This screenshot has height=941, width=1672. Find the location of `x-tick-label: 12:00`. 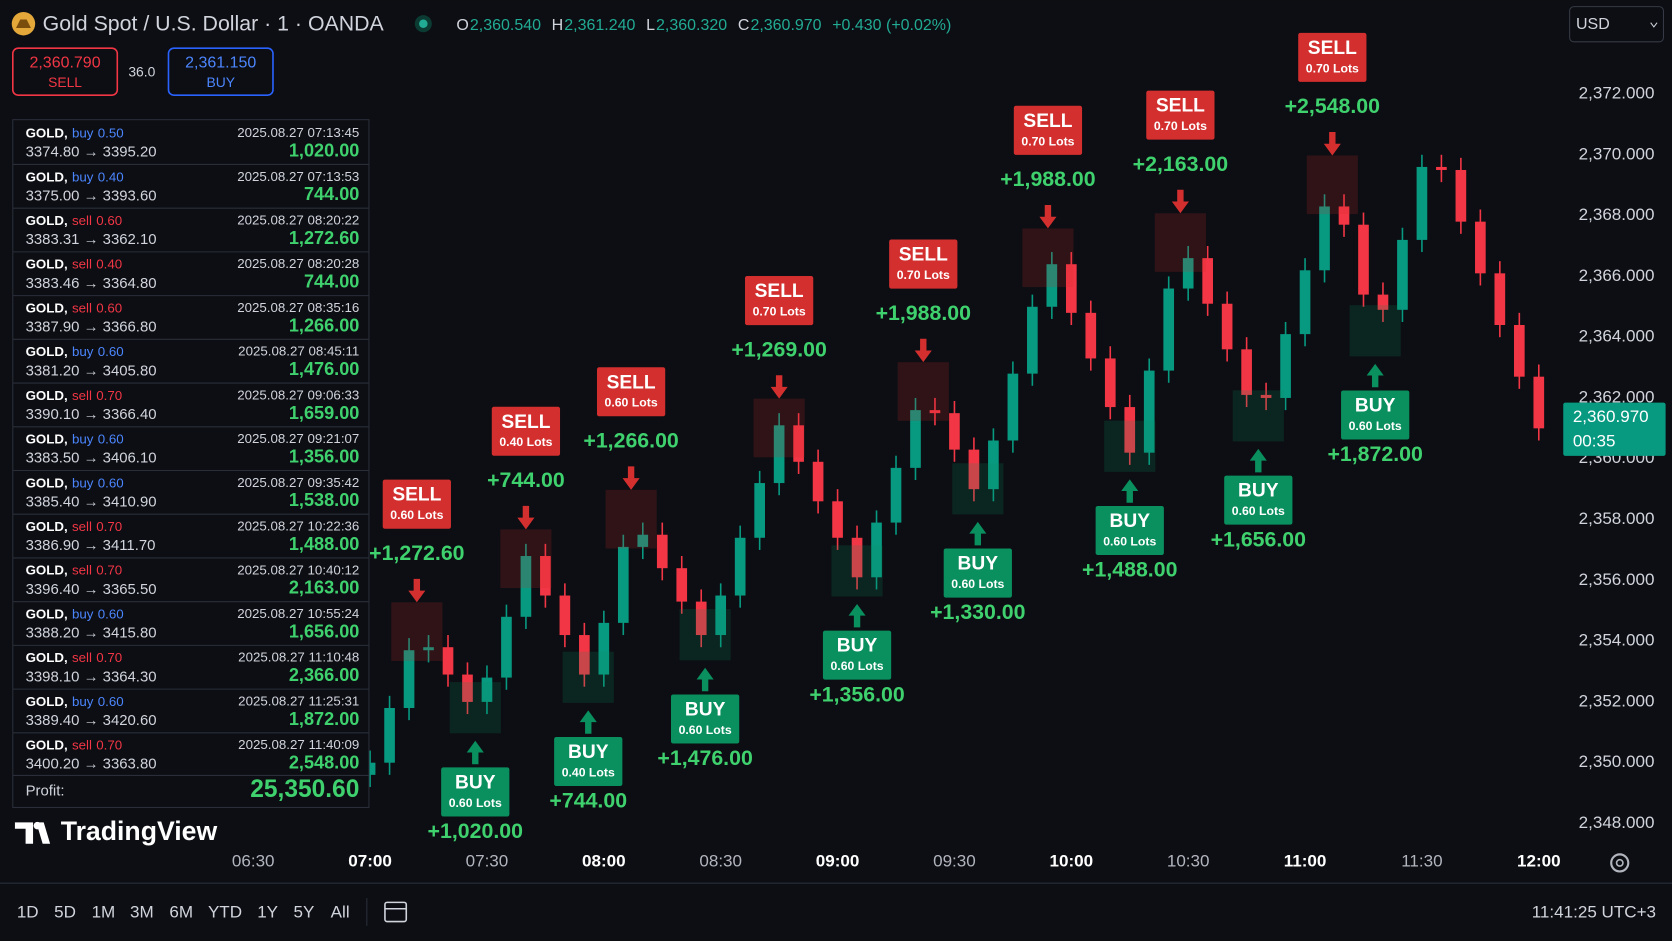

x-tick-label: 12:00 is located at coordinates (1539, 860).